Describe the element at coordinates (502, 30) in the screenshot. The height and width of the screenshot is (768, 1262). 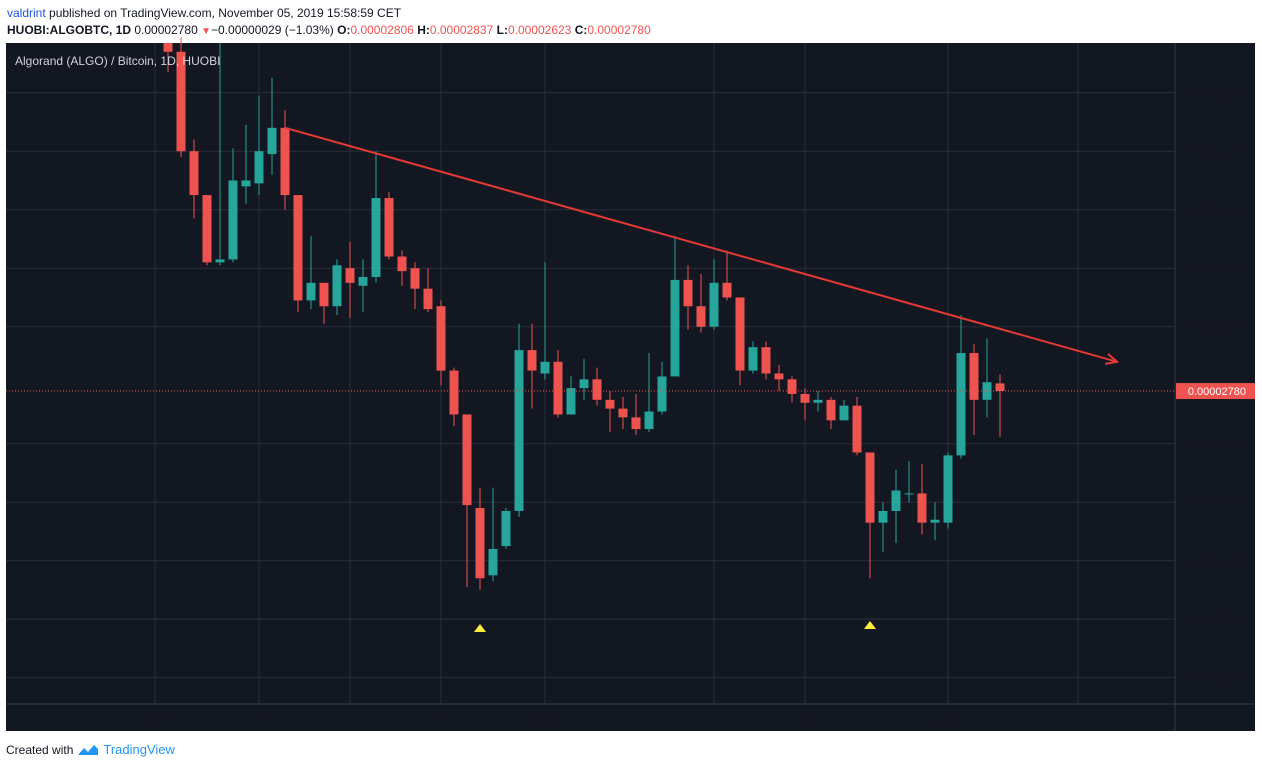
I see `low-label: L:` at that location.